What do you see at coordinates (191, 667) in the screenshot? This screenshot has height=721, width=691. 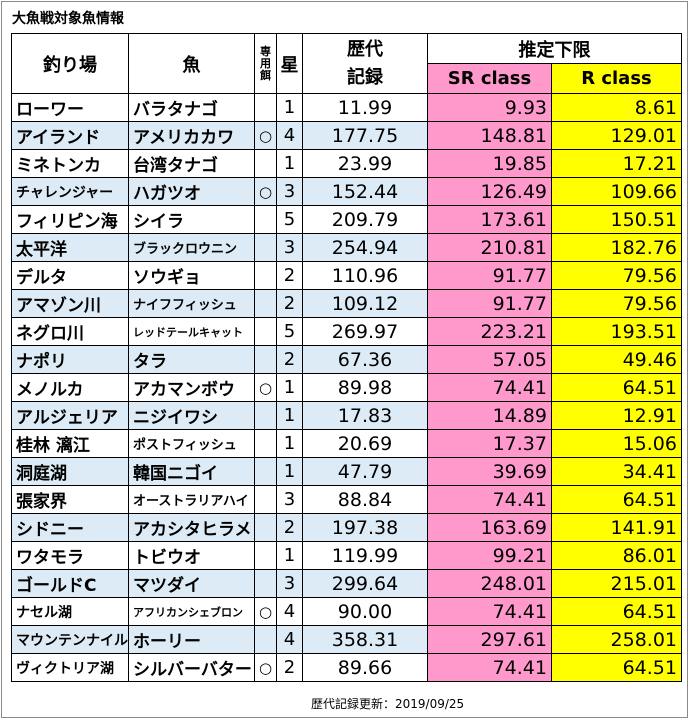 I see `fish-cell: シルバーバター` at bounding box center [191, 667].